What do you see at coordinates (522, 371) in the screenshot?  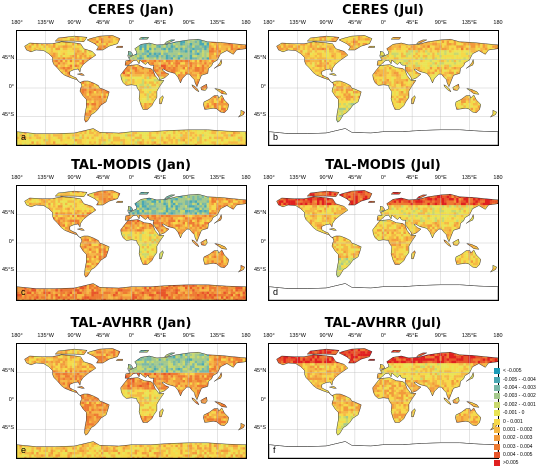 I see `legend-item: < -0.005` at bounding box center [522, 371].